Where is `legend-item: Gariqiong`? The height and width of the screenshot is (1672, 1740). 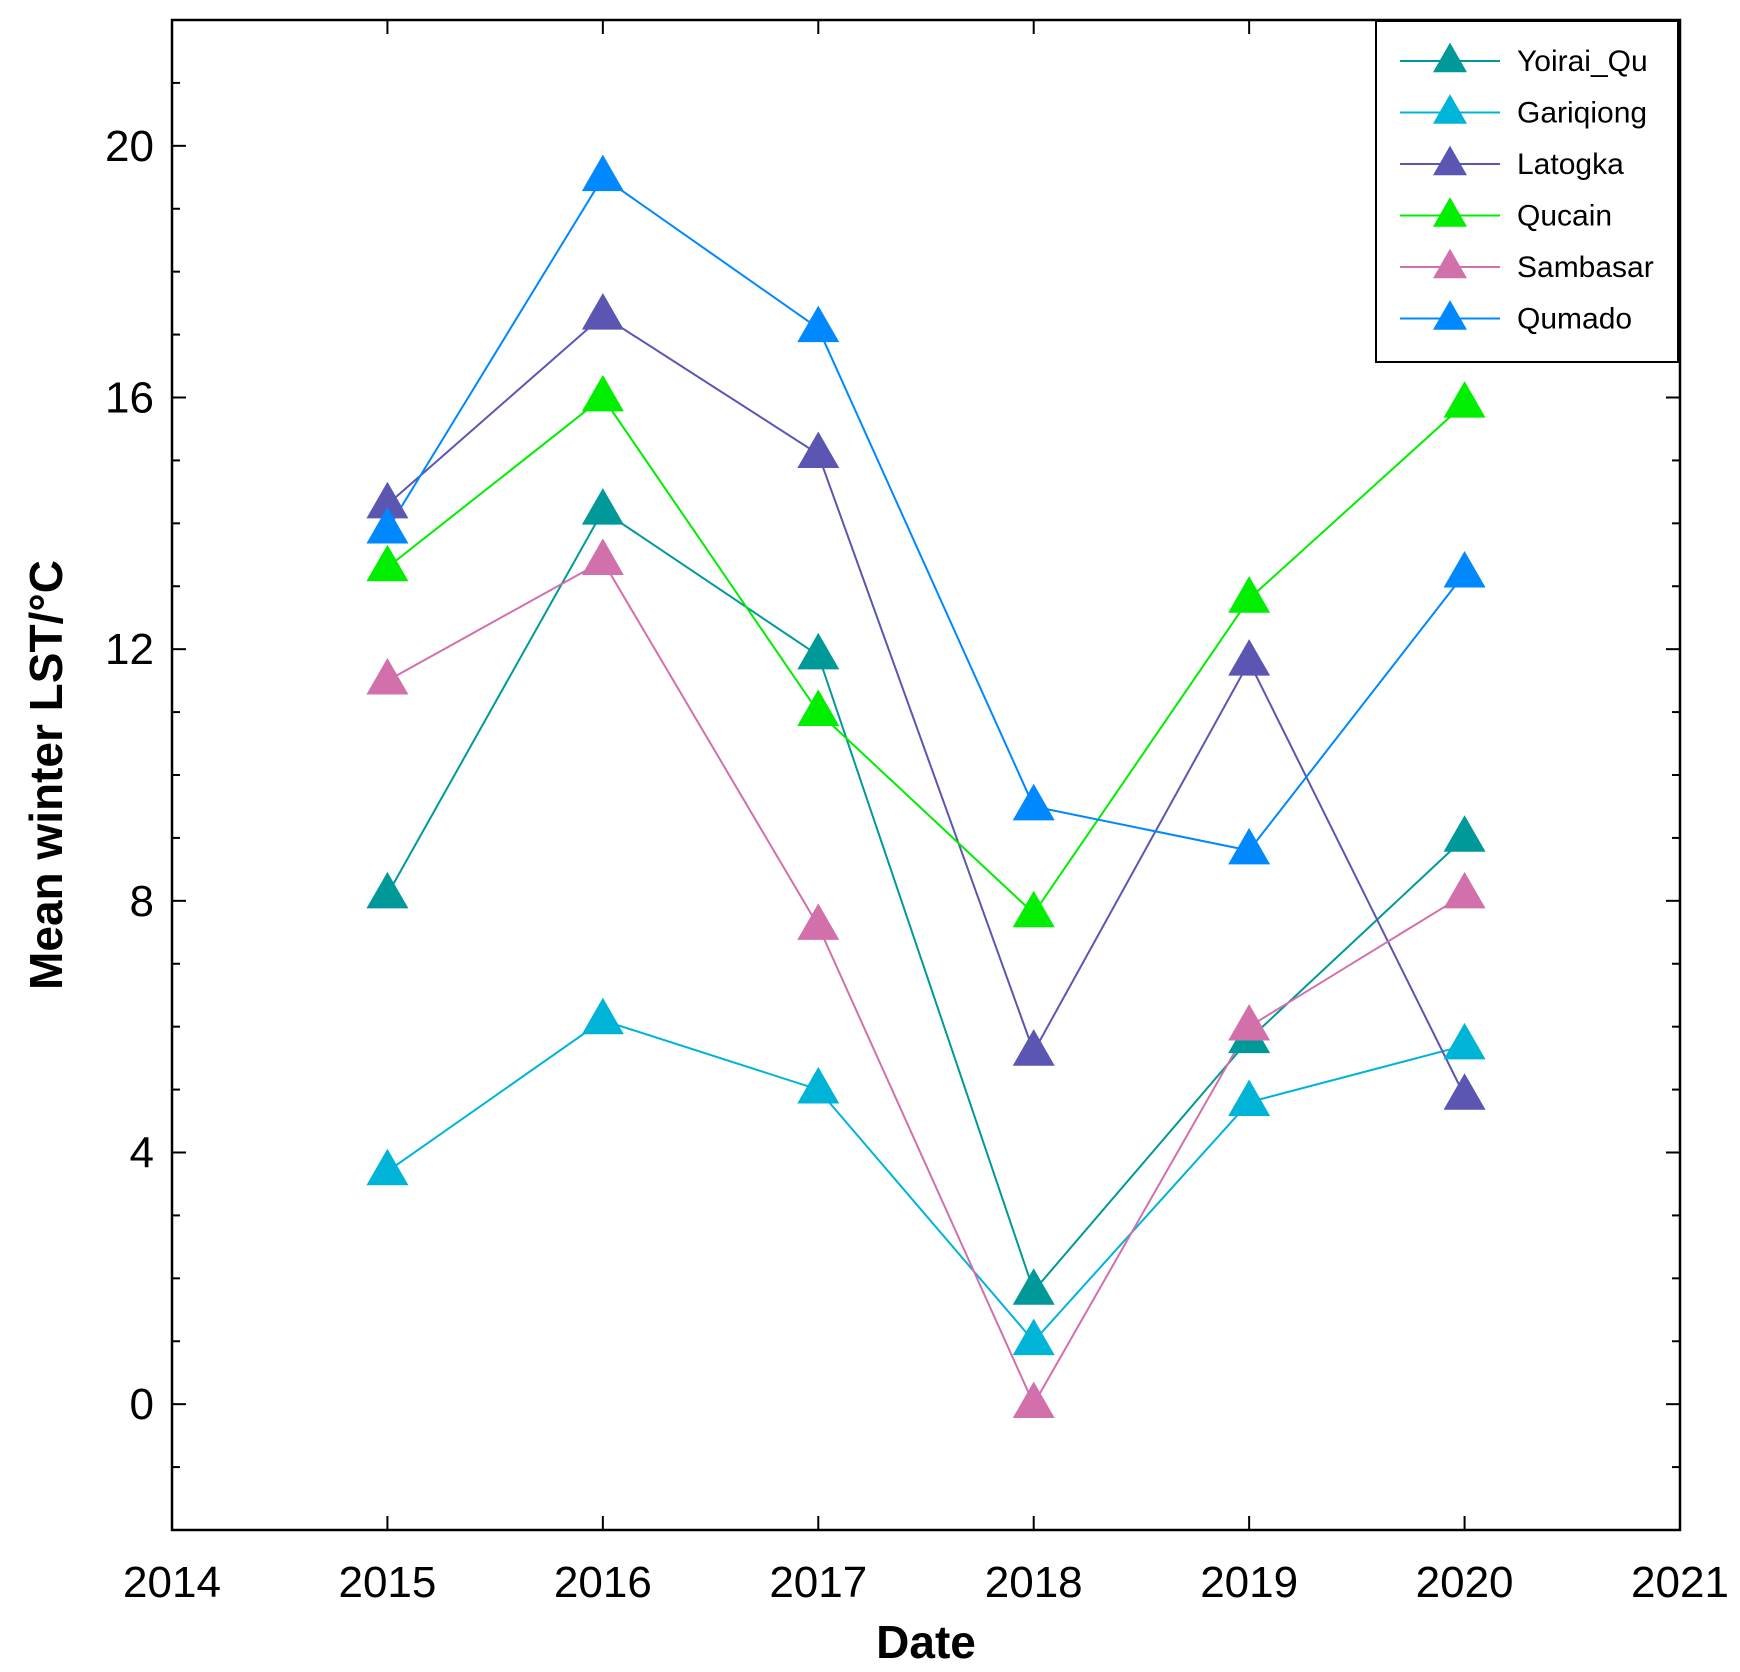
legend-item: Gariqiong is located at coordinates (1523, 112).